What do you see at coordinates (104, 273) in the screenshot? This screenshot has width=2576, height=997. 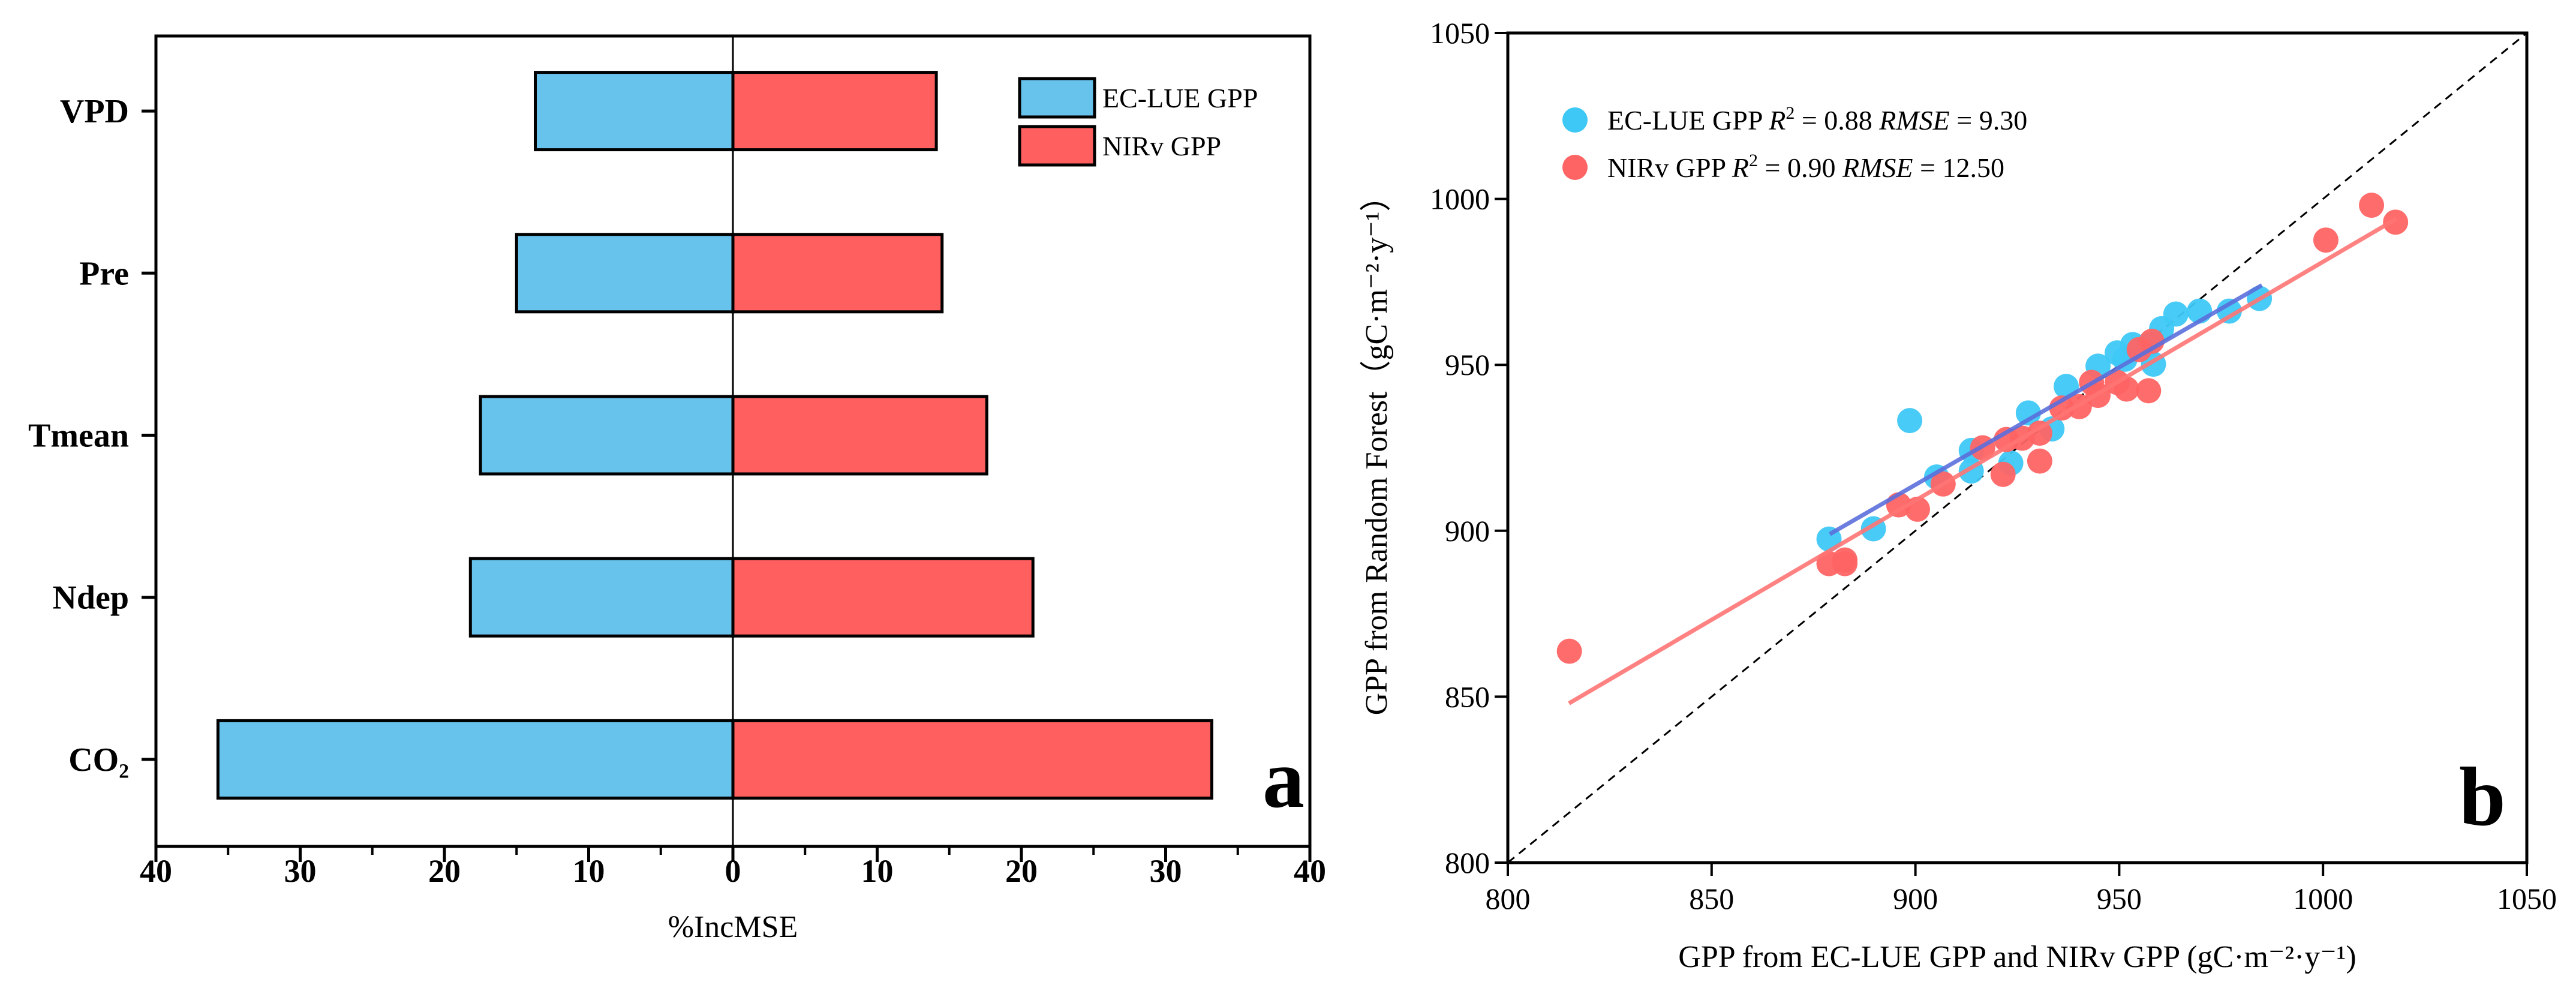 I see `category-label: Pre` at bounding box center [104, 273].